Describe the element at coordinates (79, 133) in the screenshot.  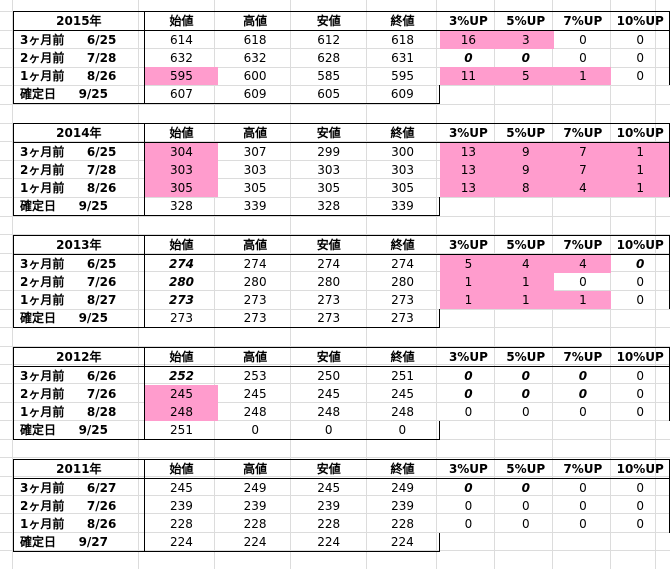
I see `year-header: 2014年` at that location.